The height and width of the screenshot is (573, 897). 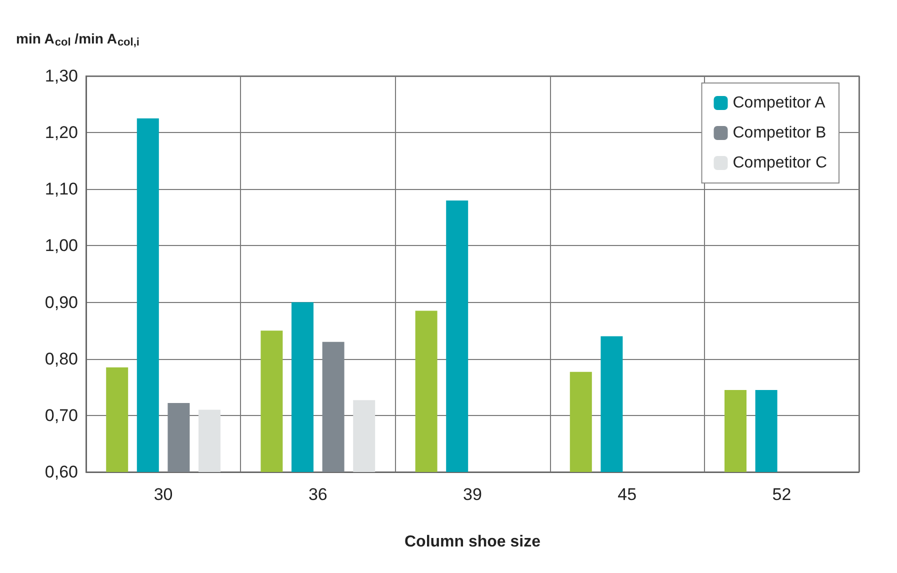 What do you see at coordinates (163, 494) in the screenshot?
I see `x-tick-label: 30` at bounding box center [163, 494].